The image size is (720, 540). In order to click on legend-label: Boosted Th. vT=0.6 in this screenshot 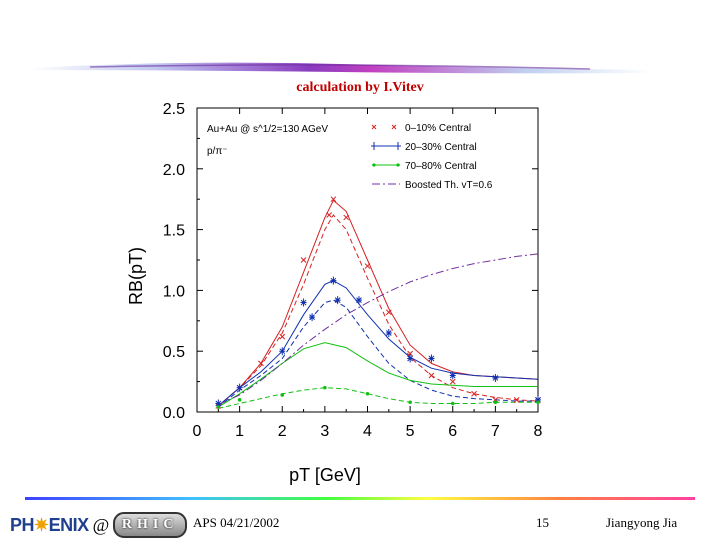, I will do `click(449, 185)`.